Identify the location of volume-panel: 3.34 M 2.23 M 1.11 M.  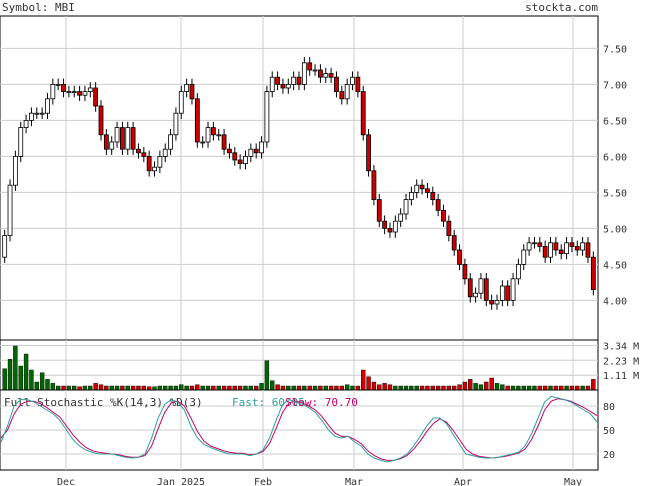
(319, 365).